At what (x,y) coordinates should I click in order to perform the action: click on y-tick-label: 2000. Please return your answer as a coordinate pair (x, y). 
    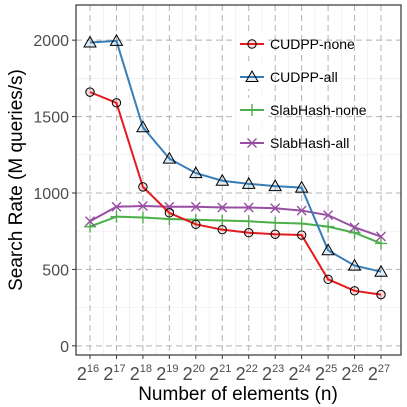
    Looking at the image, I should click on (51, 41).